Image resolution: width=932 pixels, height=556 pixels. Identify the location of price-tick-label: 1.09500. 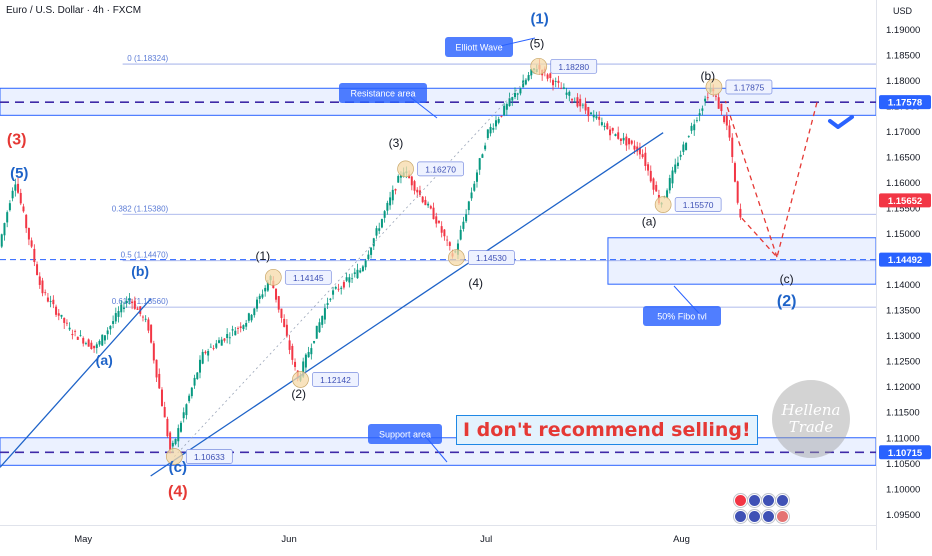
(903, 515).